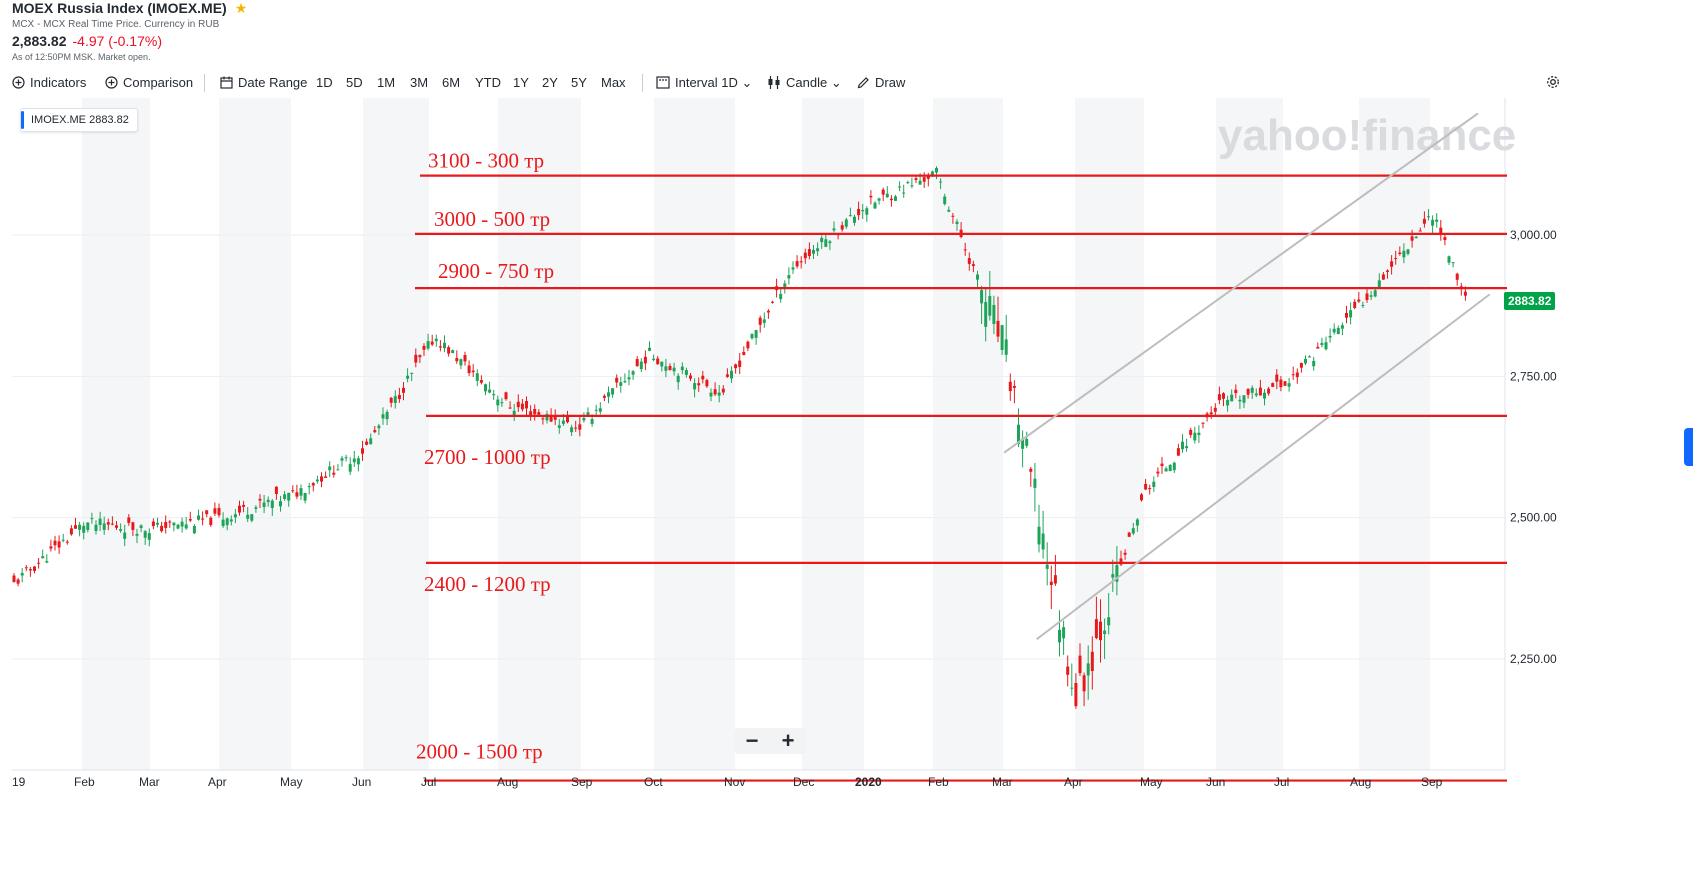  Describe the element at coordinates (487, 457) in the screenshot. I see `level-label: 2700 - 1000 тр` at that location.